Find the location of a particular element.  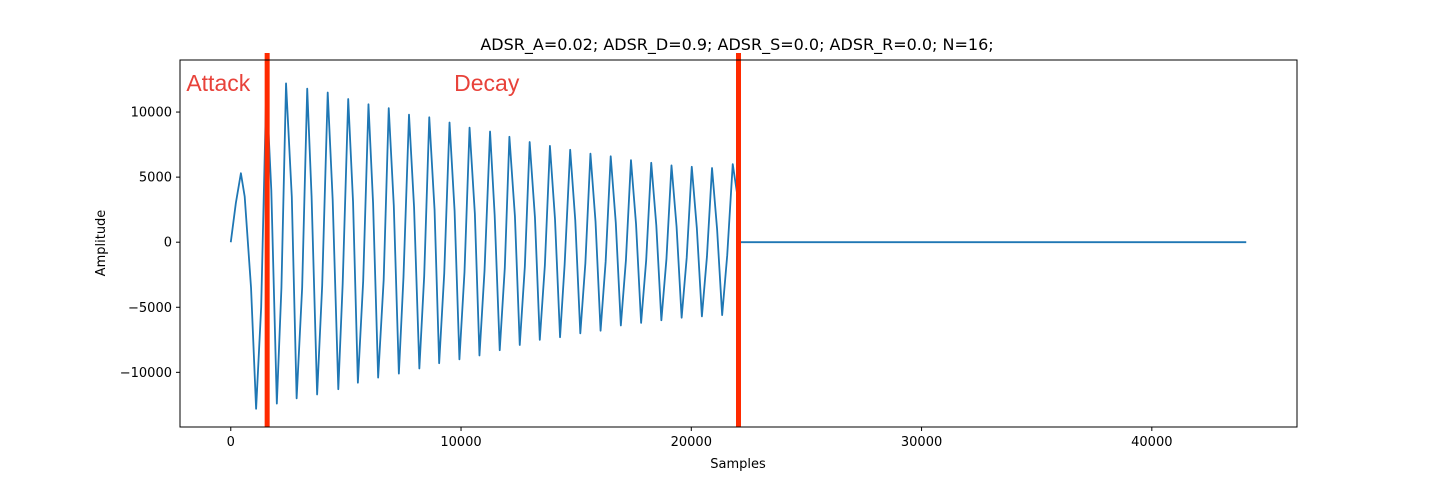

annotation-attack: Attack is located at coordinates (218, 83).